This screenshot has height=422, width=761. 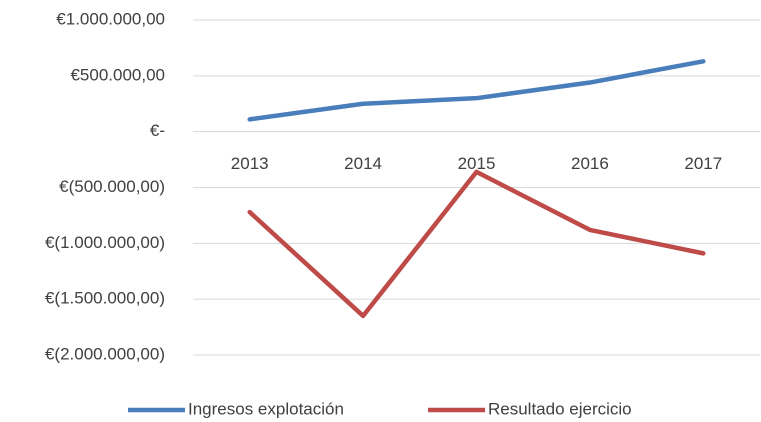 I want to click on x-tick-label: 2013, so click(x=250, y=163).